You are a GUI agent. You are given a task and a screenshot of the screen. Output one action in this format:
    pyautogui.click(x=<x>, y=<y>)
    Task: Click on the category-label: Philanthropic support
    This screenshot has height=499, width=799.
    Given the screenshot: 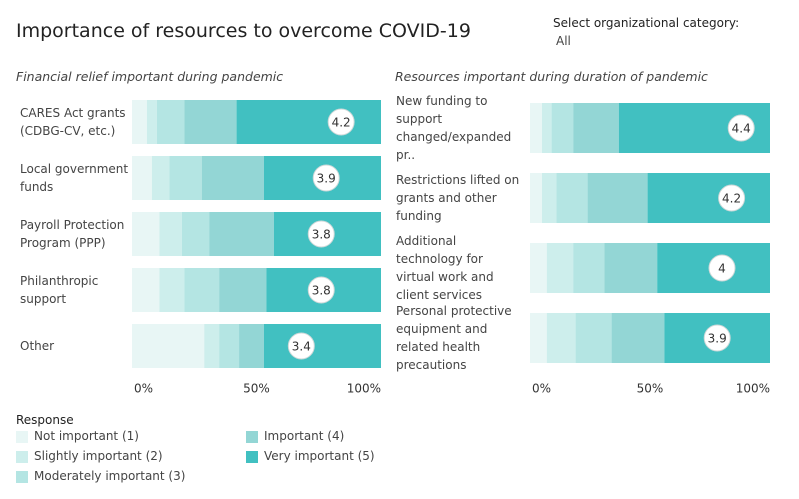 What is the action you would take?
    pyautogui.click(x=59, y=290)
    